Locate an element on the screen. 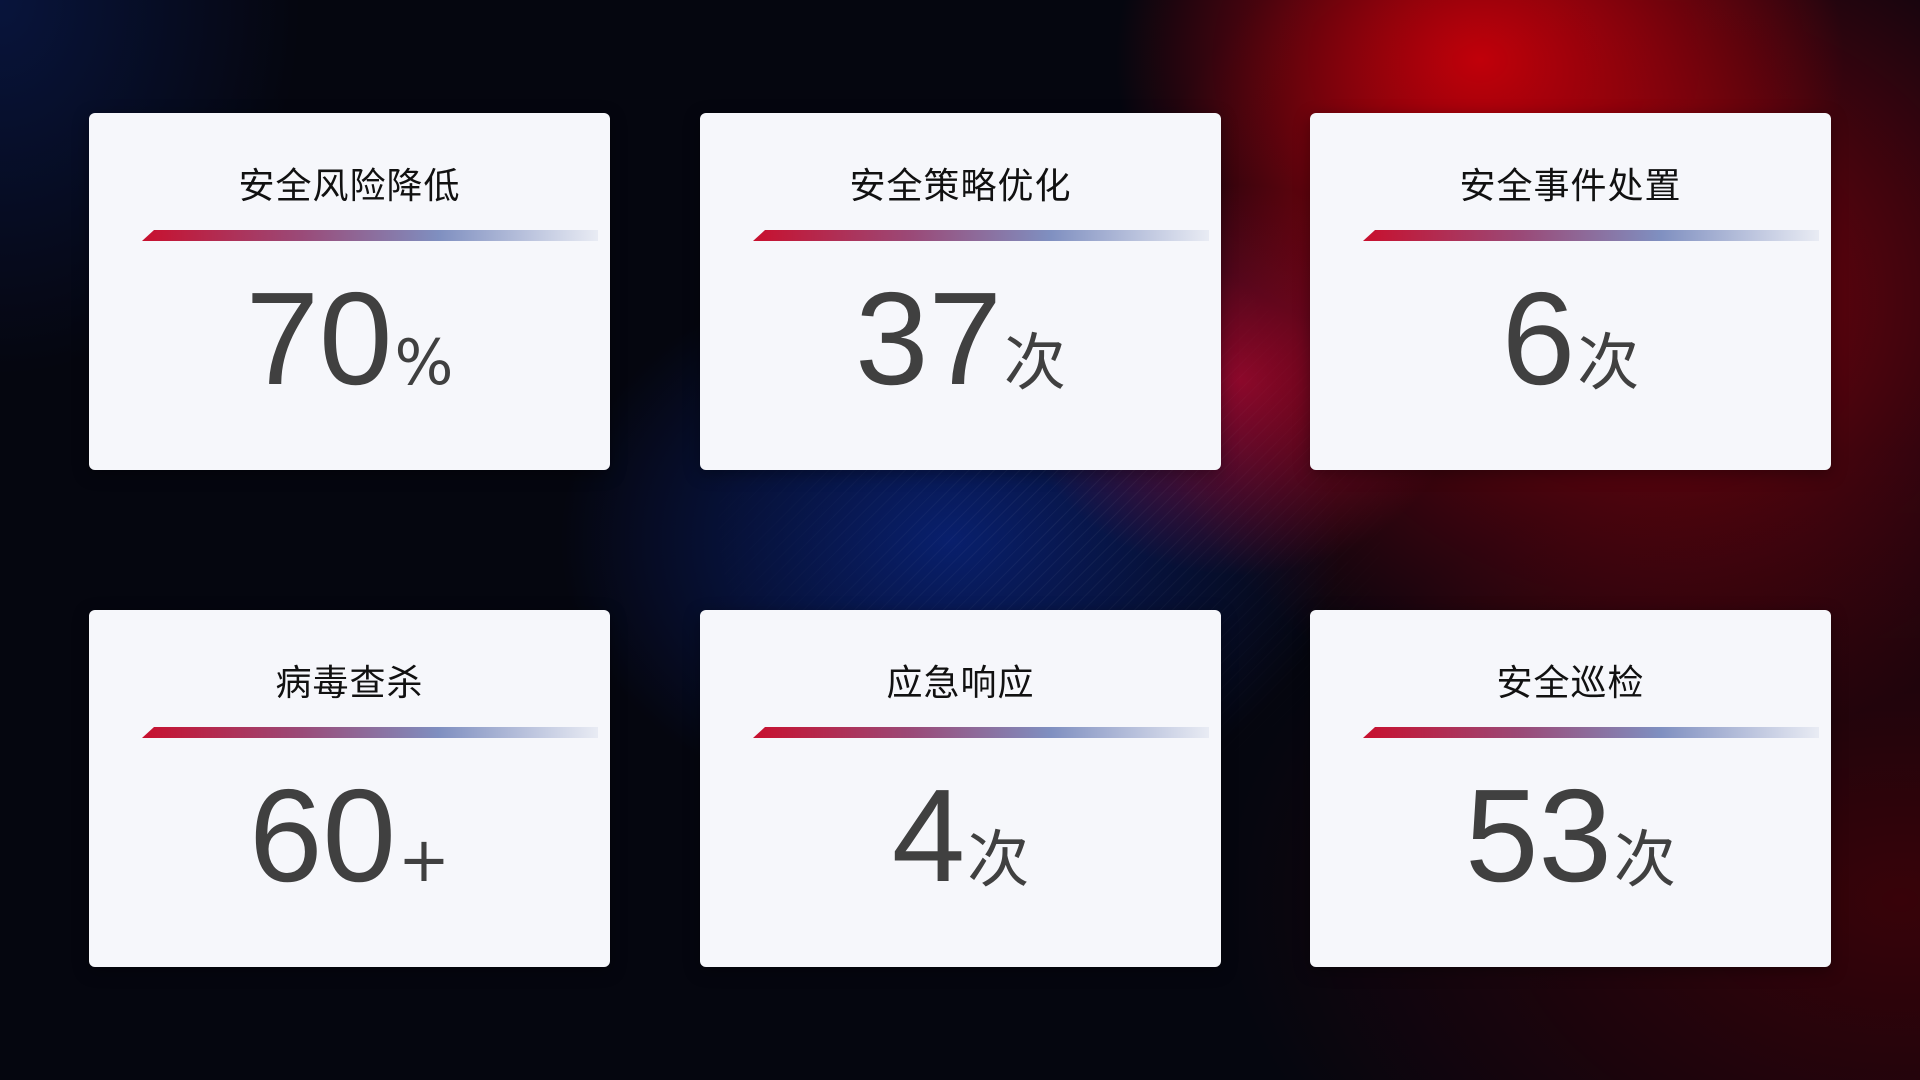  value-unit: % is located at coordinates (424, 362).